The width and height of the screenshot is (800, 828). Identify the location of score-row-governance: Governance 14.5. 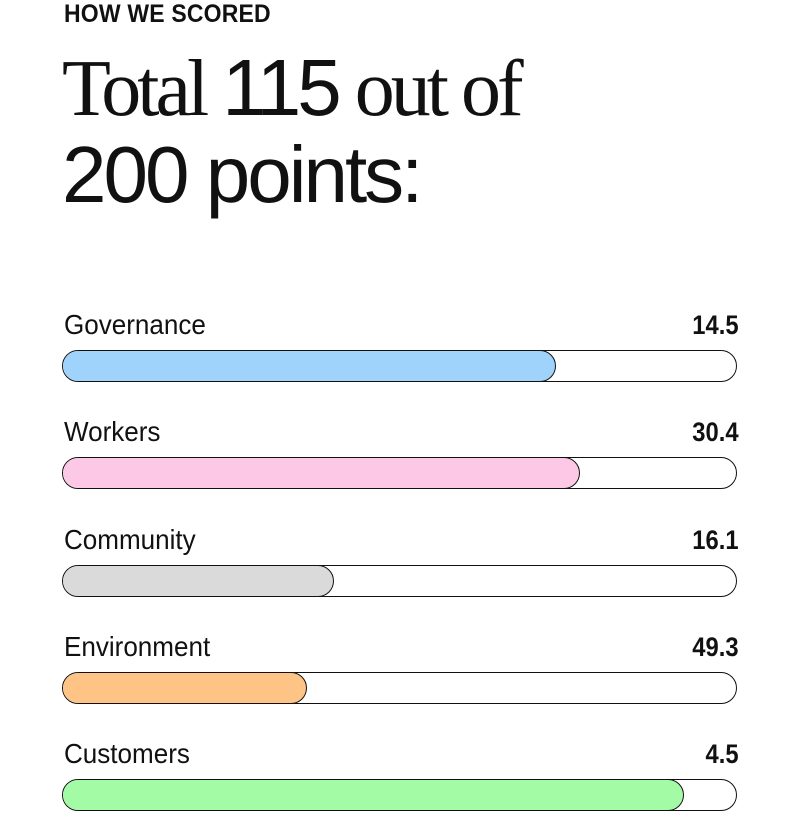
(400, 354).